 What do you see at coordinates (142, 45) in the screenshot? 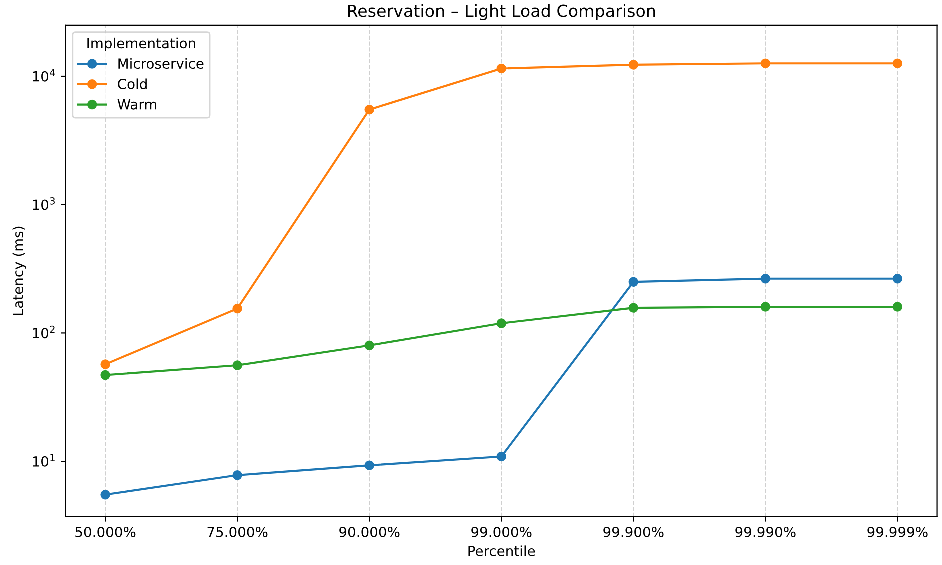
I see `legend-title: Implementation` at bounding box center [142, 45].